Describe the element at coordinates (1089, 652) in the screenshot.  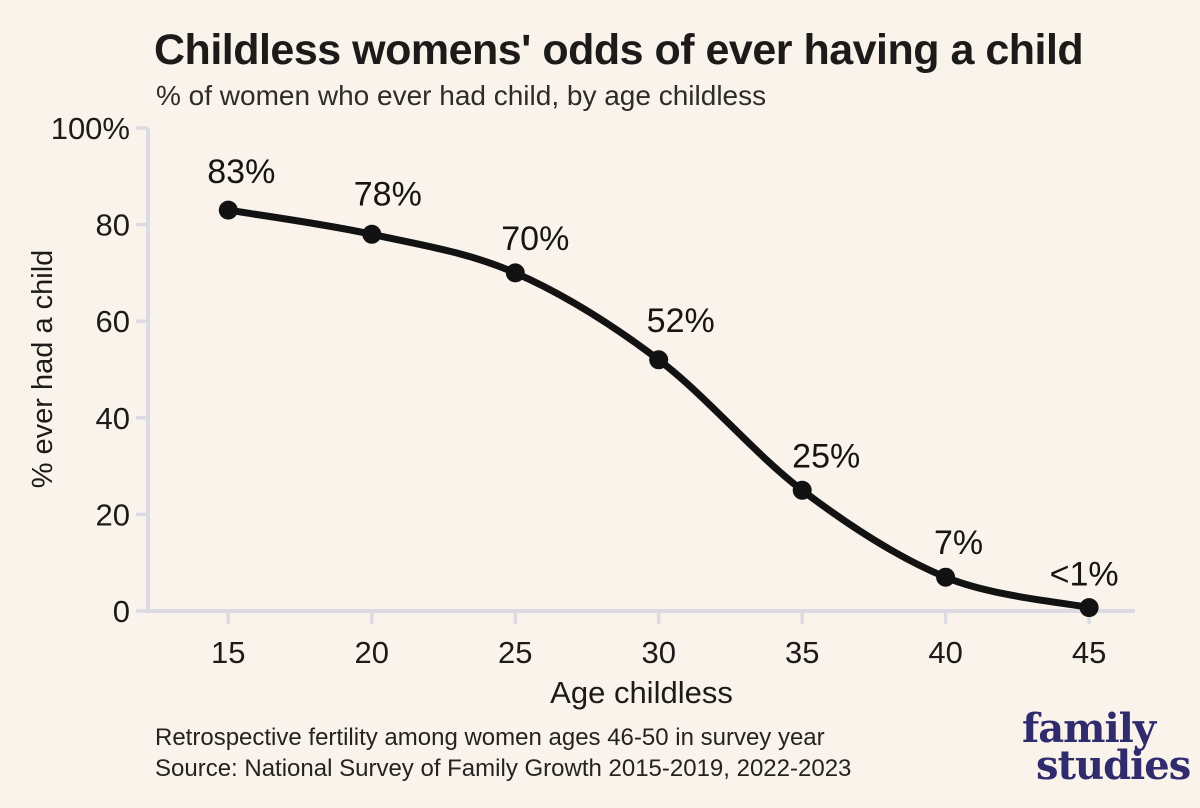
I see `x-tick-label: 45` at that location.